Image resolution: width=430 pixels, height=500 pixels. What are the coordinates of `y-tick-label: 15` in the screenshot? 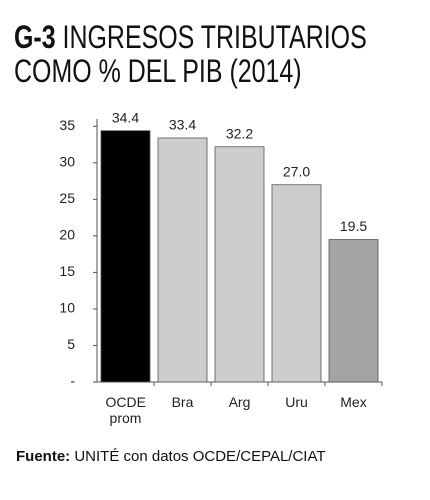 It's located at (67, 271).